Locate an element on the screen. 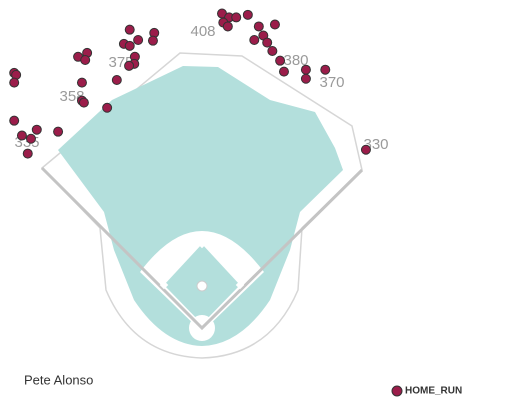 The width and height of the screenshot is (526, 404). mound is located at coordinates (202, 286).